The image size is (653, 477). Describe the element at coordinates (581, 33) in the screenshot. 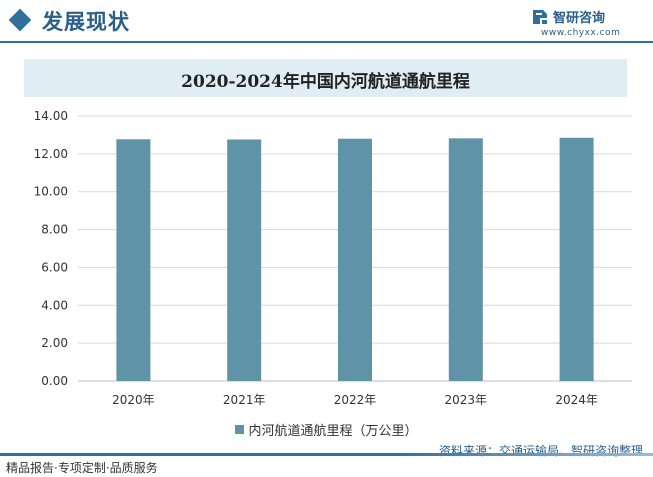

I see `brand-url: www.chyxx.com` at that location.